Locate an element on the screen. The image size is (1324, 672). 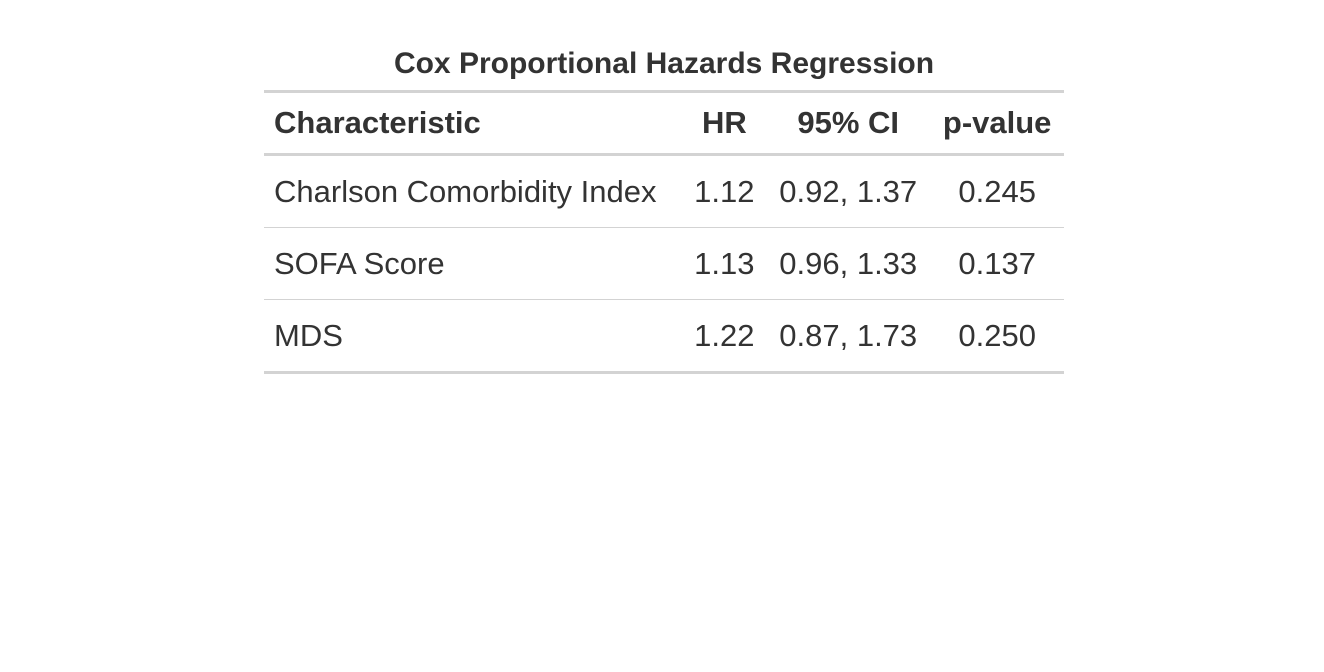
header-ci: 95% CI is located at coordinates (848, 123).